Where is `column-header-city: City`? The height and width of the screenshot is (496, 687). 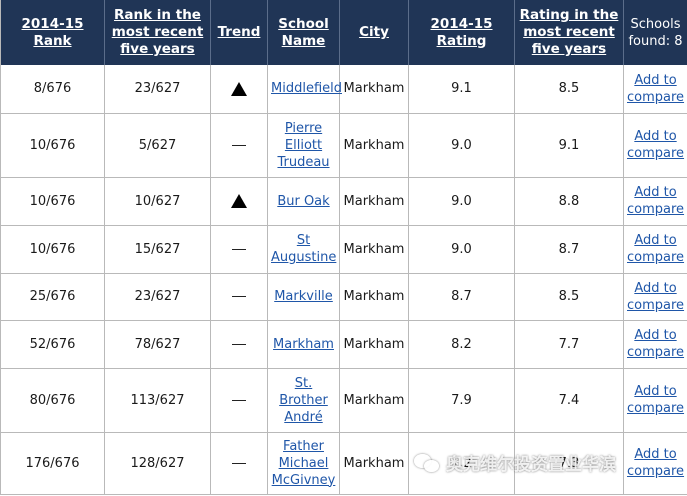
column-header-city: City is located at coordinates (374, 32).